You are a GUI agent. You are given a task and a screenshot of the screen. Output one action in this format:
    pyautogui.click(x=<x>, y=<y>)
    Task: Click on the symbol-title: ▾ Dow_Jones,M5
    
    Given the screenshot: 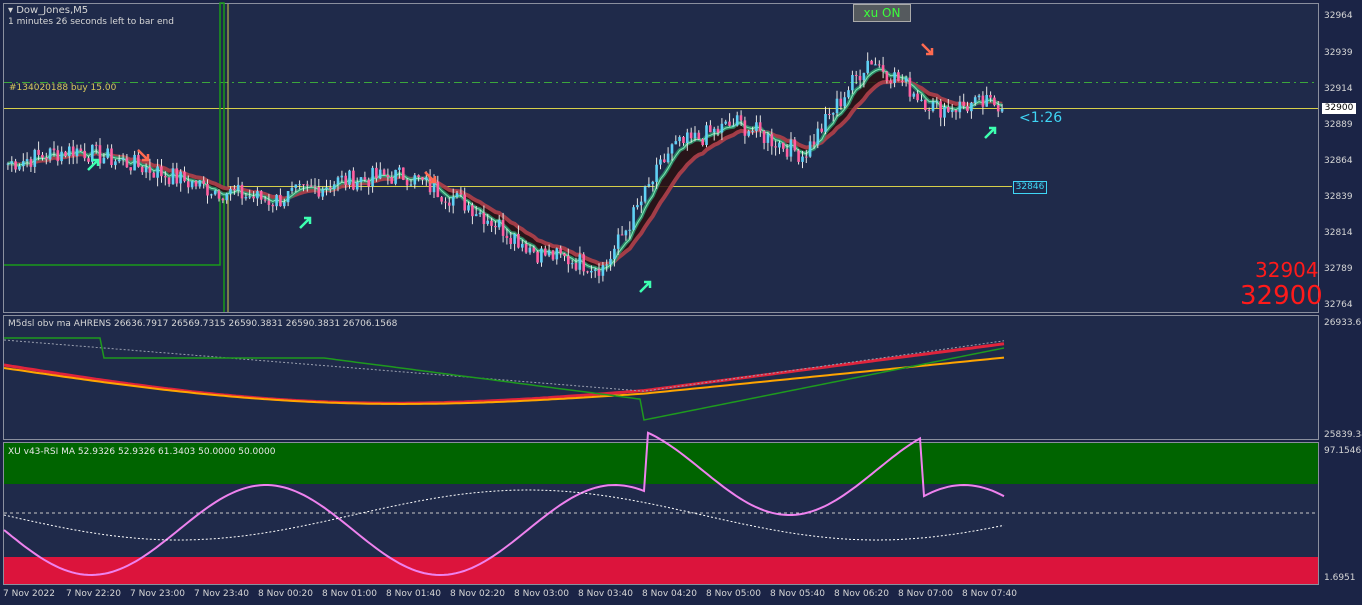 What is the action you would take?
    pyautogui.click(x=48, y=10)
    